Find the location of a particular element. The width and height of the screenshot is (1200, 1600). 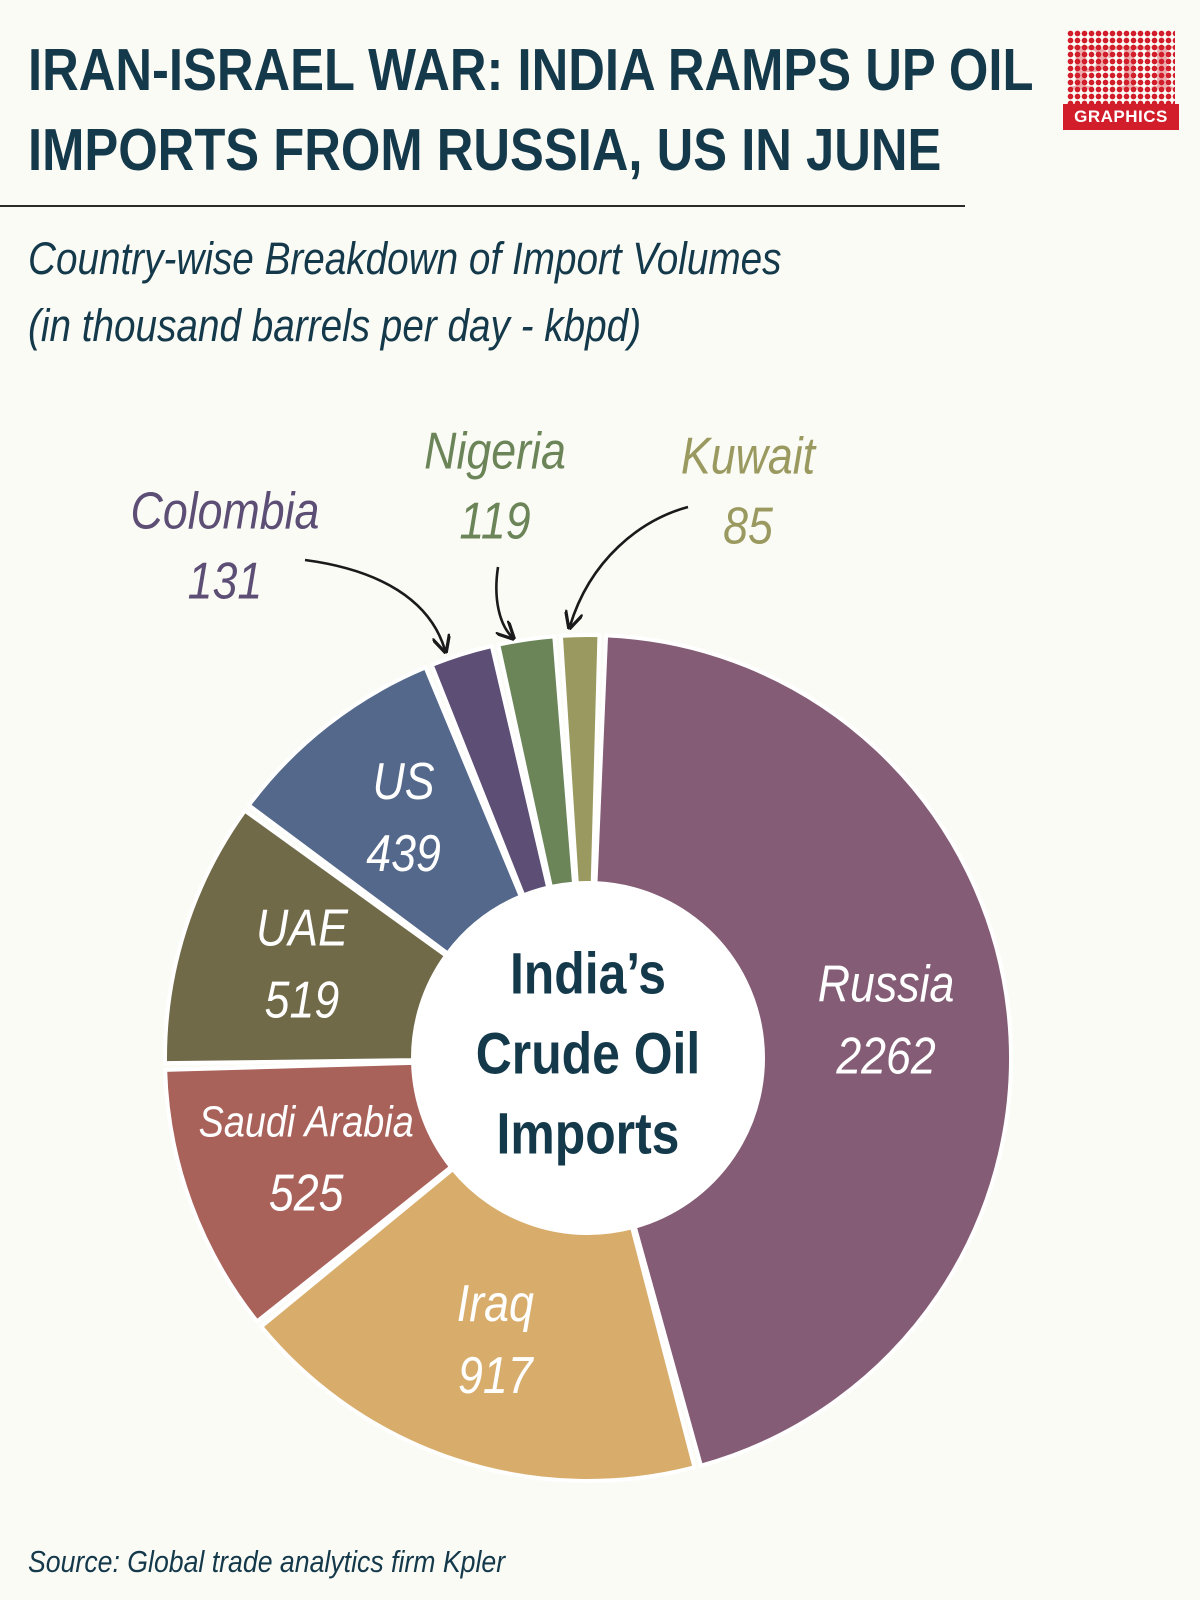

slice-us is located at coordinates (384, 810).